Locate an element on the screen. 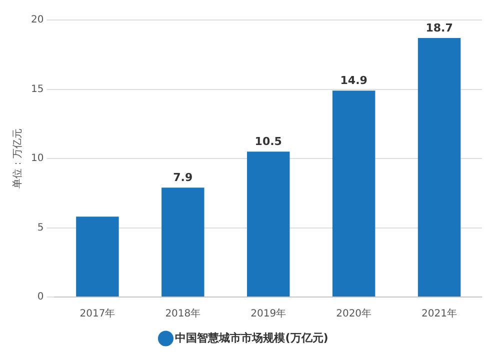  x-tick-label: 2019年 is located at coordinates (268, 314).